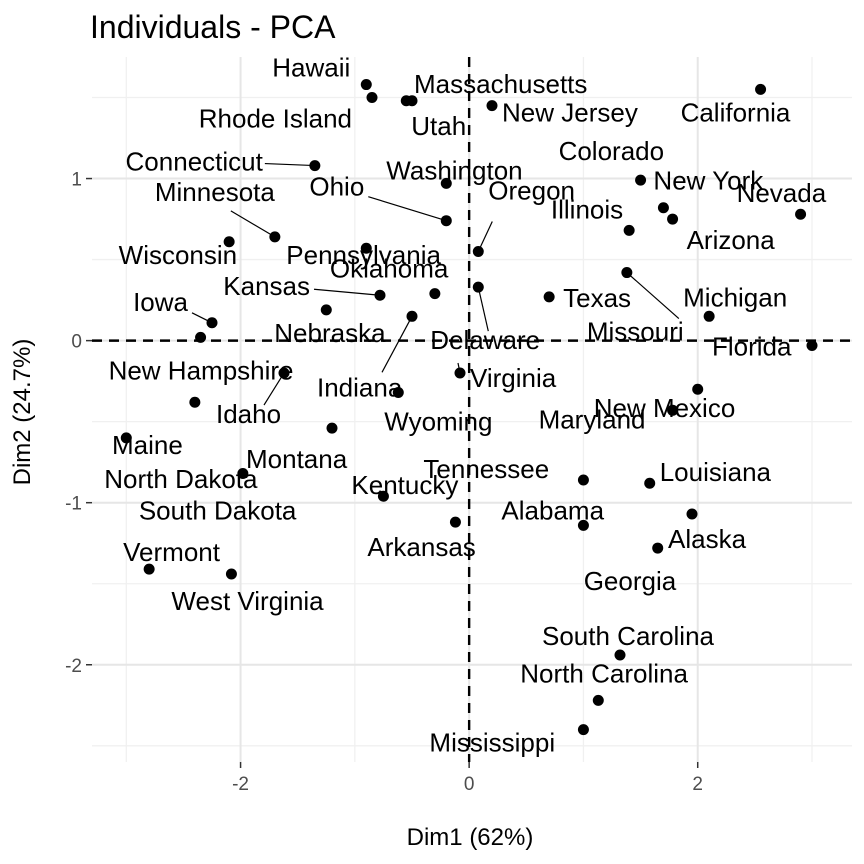  Describe the element at coordinates (716, 472) in the screenshot. I see `point-label: Louisiana` at that location.